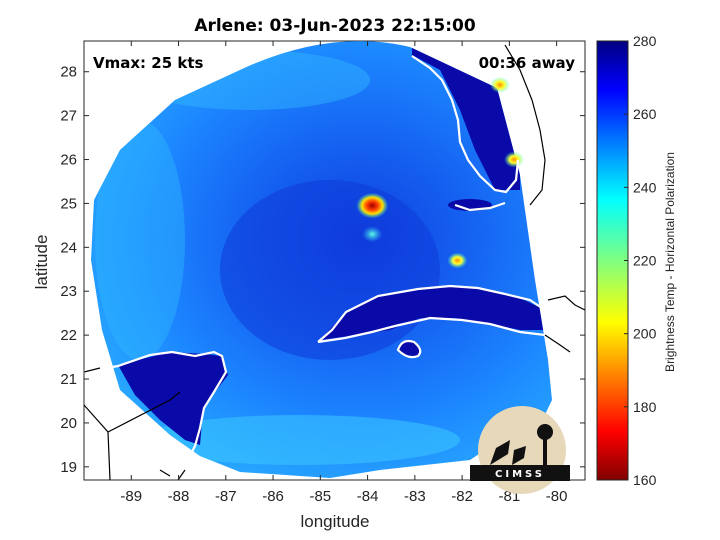 The image size is (720, 540). What do you see at coordinates (545, 432) in the screenshot?
I see `water-tower-tank` at bounding box center [545, 432].